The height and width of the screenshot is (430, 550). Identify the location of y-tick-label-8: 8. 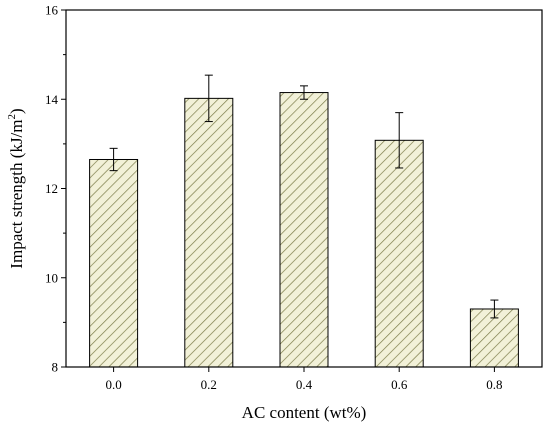
(55, 367).